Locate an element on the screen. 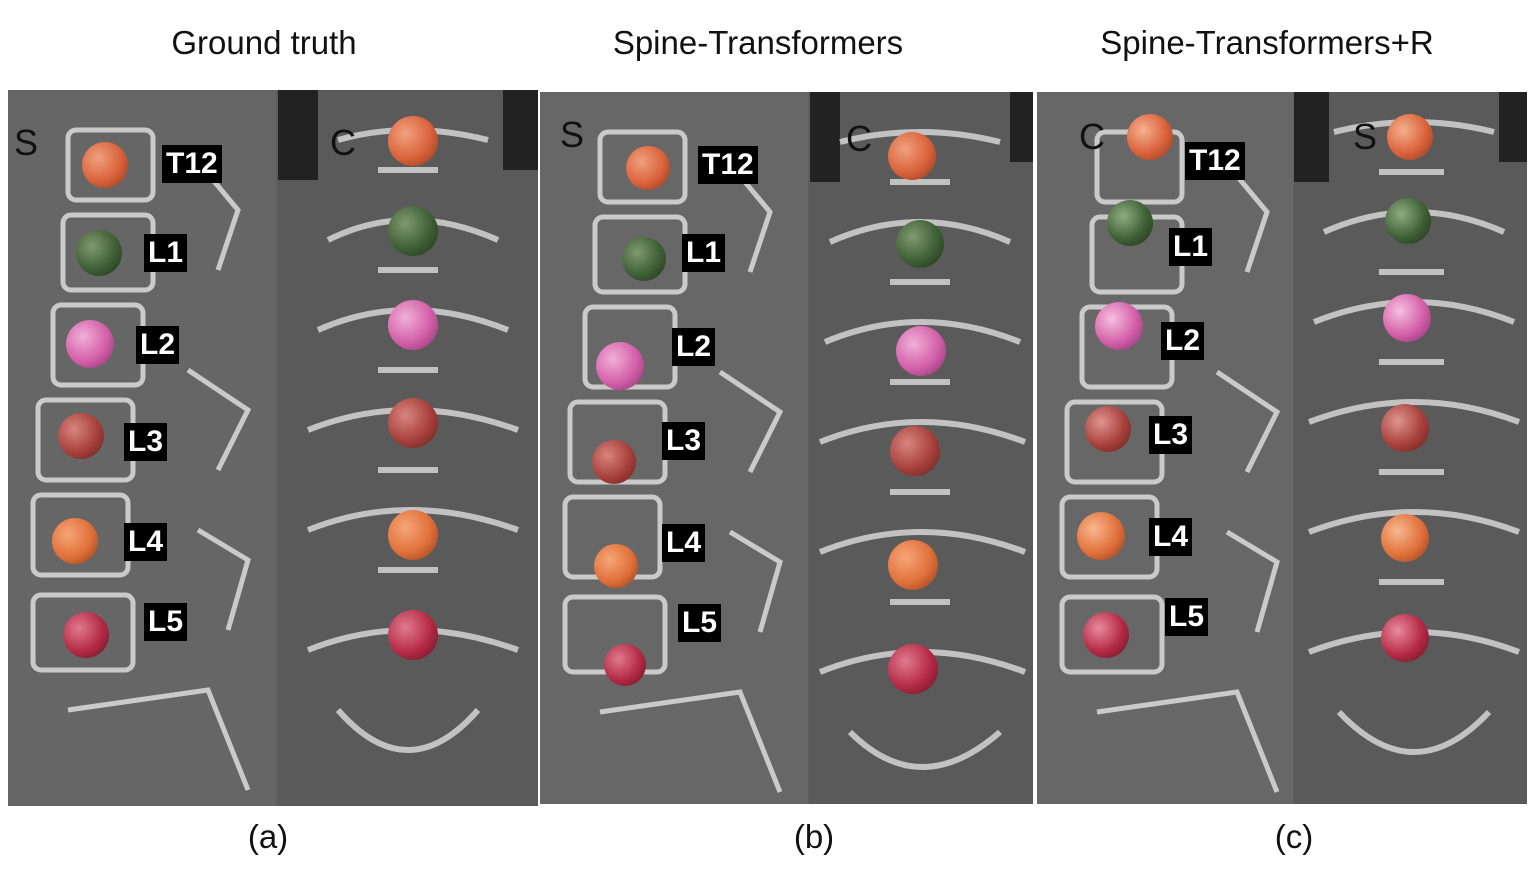  panel-a-title: Ground truth is located at coordinates (264, 42).